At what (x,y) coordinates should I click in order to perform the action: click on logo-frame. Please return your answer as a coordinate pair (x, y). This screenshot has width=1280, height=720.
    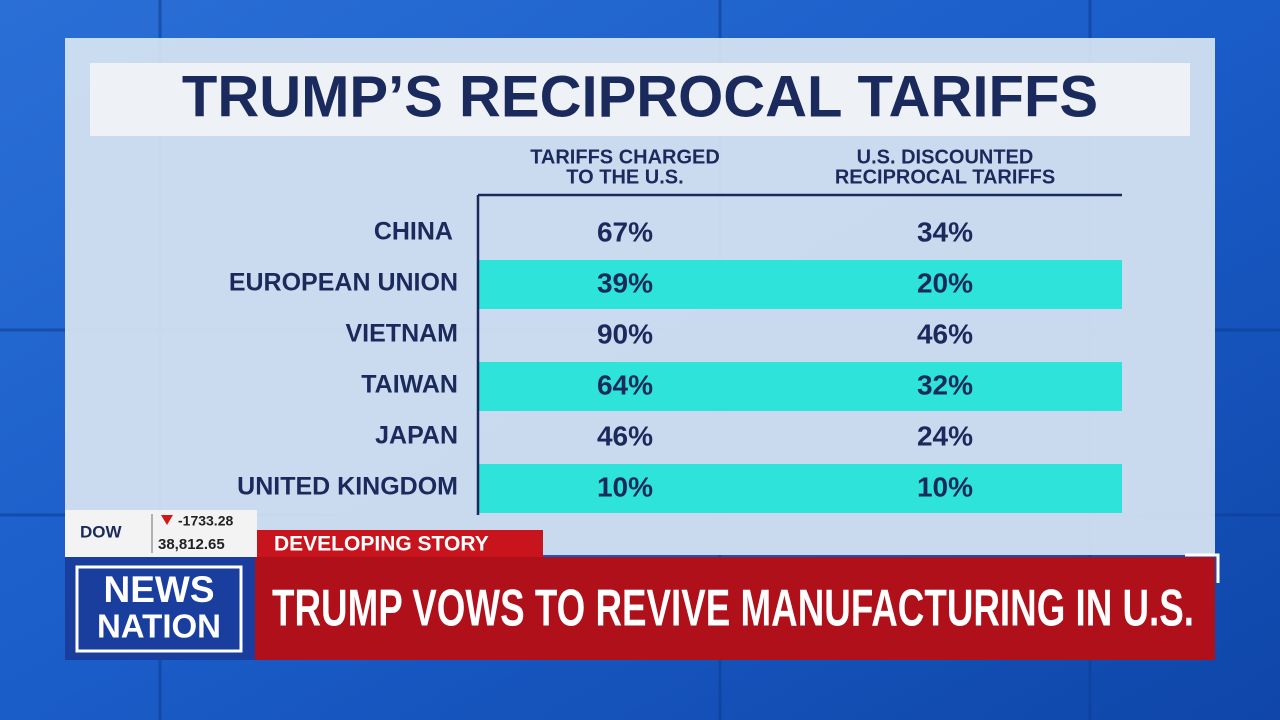
    Looking at the image, I should click on (159, 609).